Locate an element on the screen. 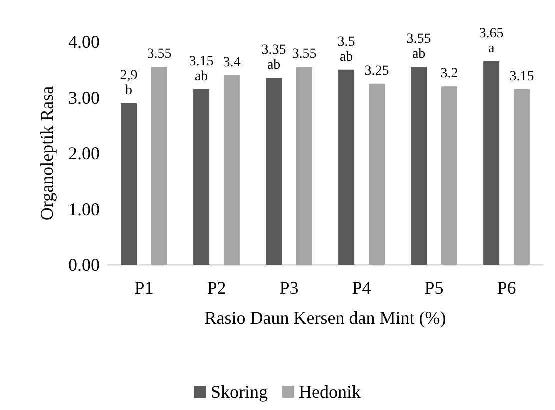 This screenshot has width=555, height=410. y-tick-label: 4.00 is located at coordinates (84, 42).